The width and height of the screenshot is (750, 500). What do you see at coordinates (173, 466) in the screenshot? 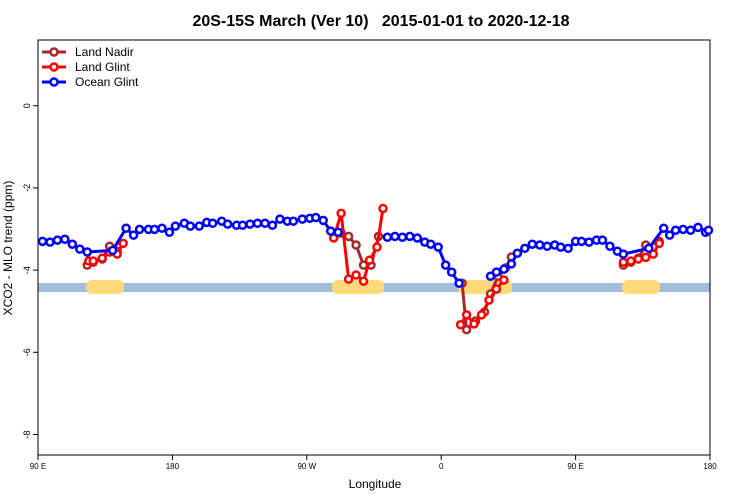
I see `x-tick-label: 180` at bounding box center [173, 466].